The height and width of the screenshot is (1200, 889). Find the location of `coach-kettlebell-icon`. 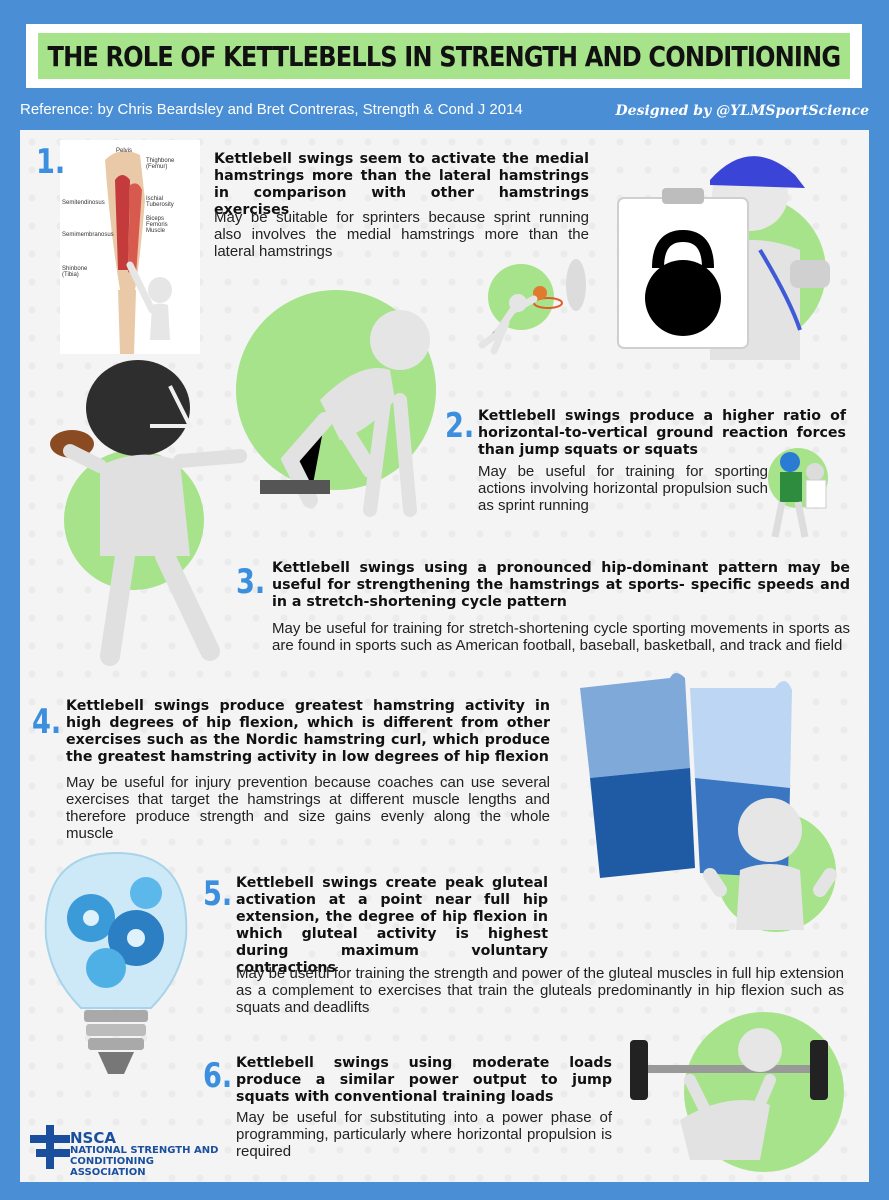

coach-kettlebell-icon is located at coordinates (723, 258).